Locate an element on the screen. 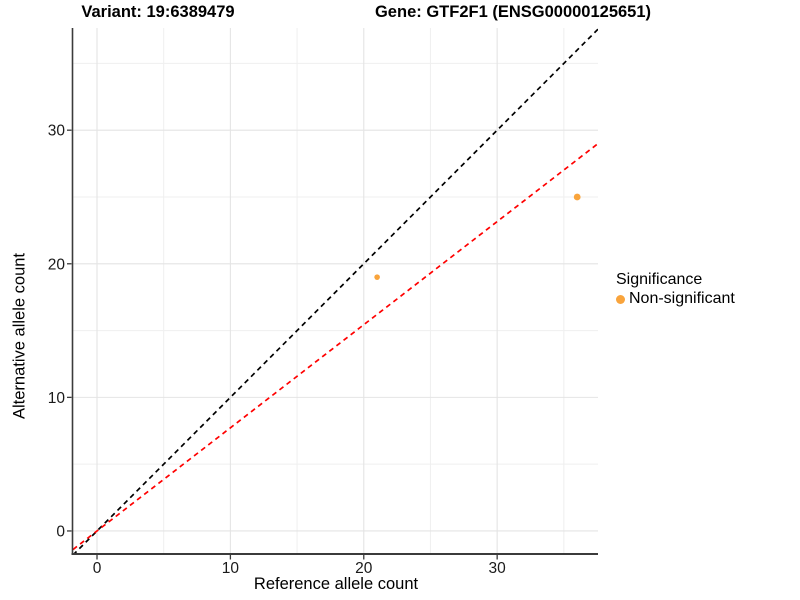 This screenshot has width=800, height=600. x-tick-label: 10 is located at coordinates (231, 568).